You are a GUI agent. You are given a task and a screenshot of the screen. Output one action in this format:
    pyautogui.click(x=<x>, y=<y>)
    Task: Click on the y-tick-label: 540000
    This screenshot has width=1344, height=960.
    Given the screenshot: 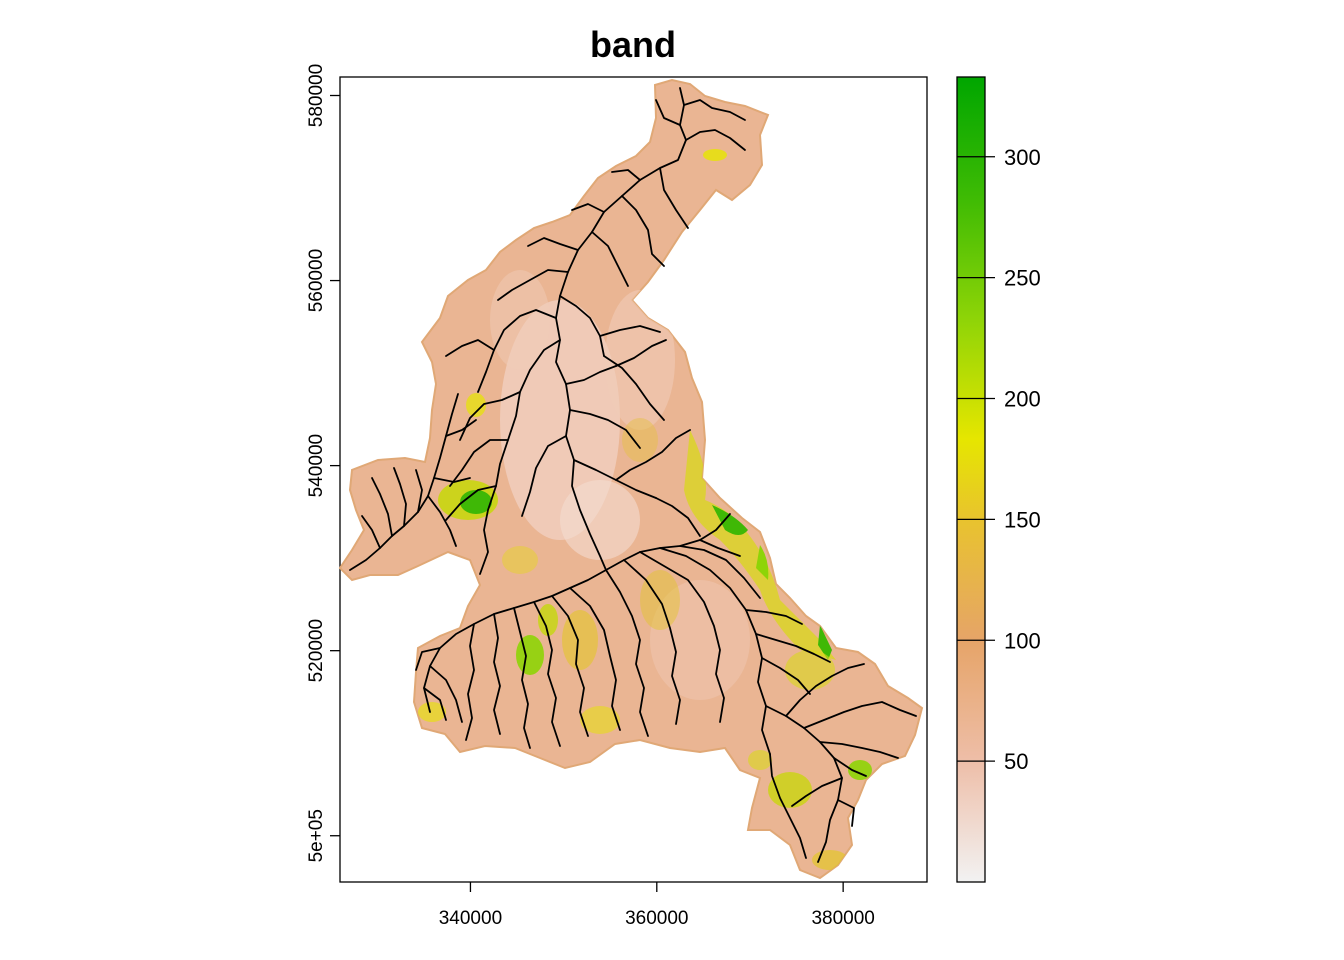 What is the action you would take?
    pyautogui.click(x=316, y=465)
    